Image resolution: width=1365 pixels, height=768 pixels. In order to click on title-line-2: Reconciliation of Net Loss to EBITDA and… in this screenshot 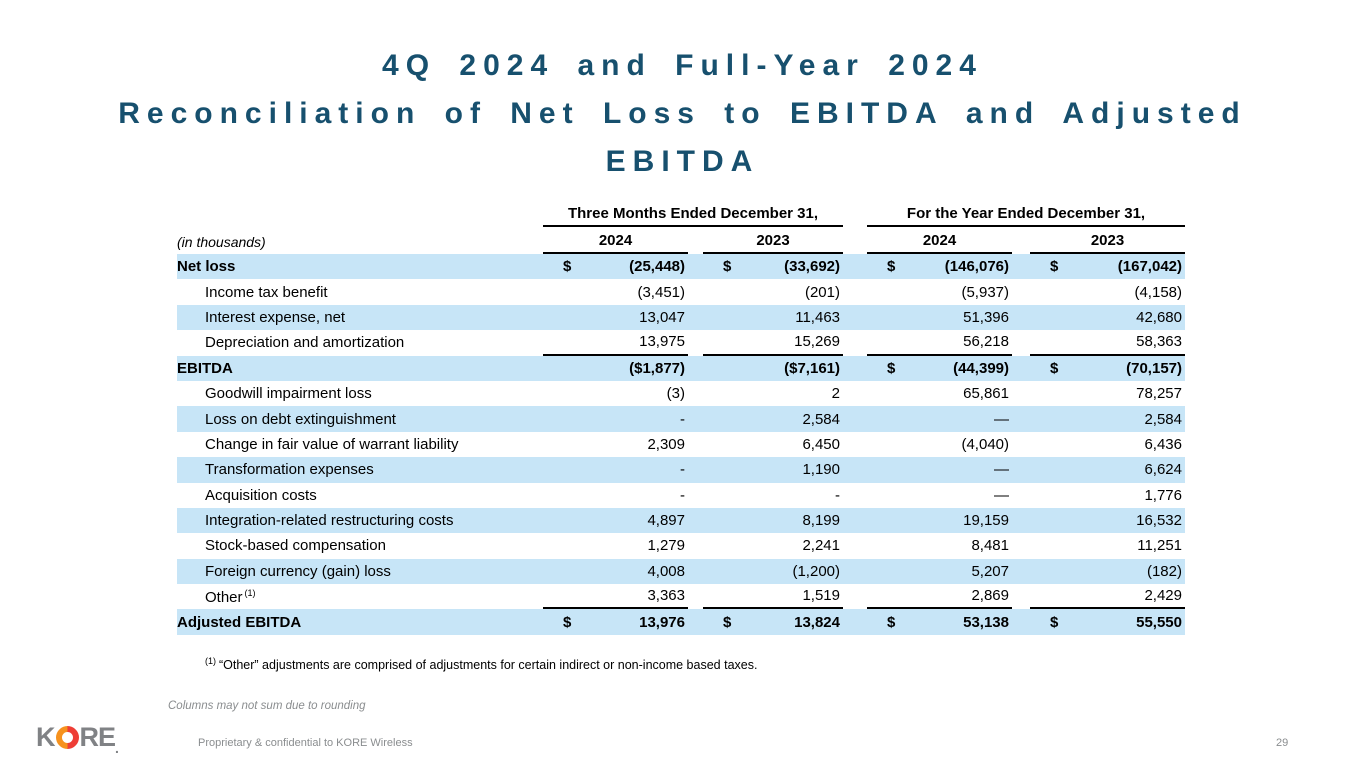, I will do `click(682, 113)`.